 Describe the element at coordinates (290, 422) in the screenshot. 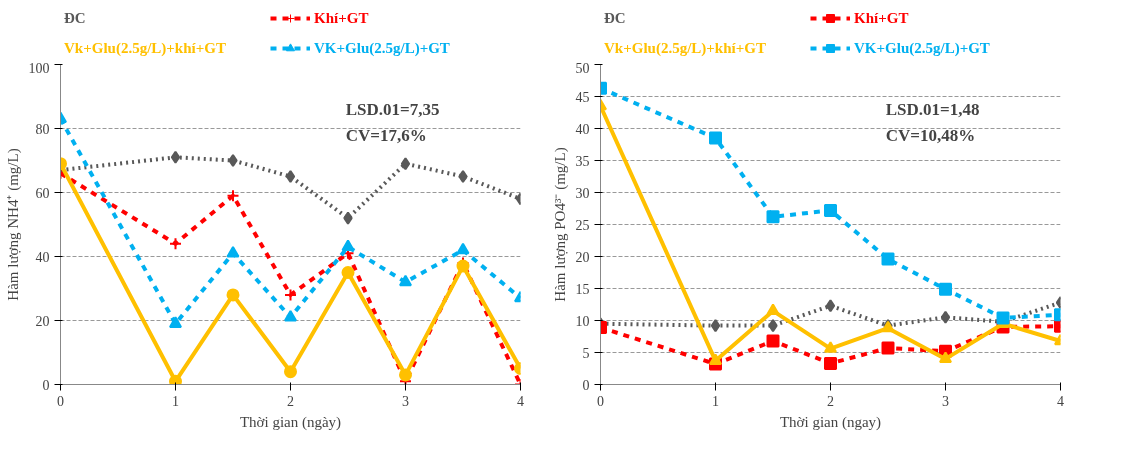

I see `x-axis-title: Thời gian (ngày)` at that location.